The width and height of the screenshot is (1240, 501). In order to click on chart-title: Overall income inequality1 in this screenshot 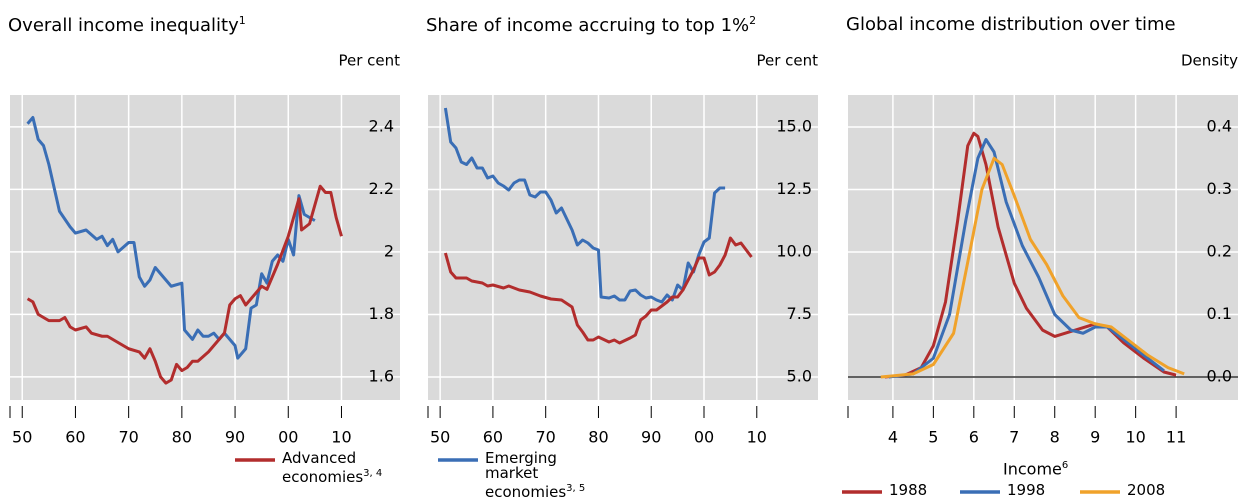, I will do `click(127, 25)`.